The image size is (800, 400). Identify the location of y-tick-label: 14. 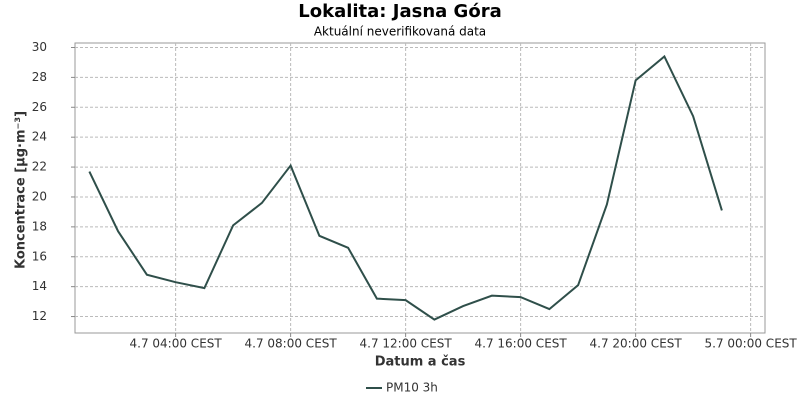
(39, 286).